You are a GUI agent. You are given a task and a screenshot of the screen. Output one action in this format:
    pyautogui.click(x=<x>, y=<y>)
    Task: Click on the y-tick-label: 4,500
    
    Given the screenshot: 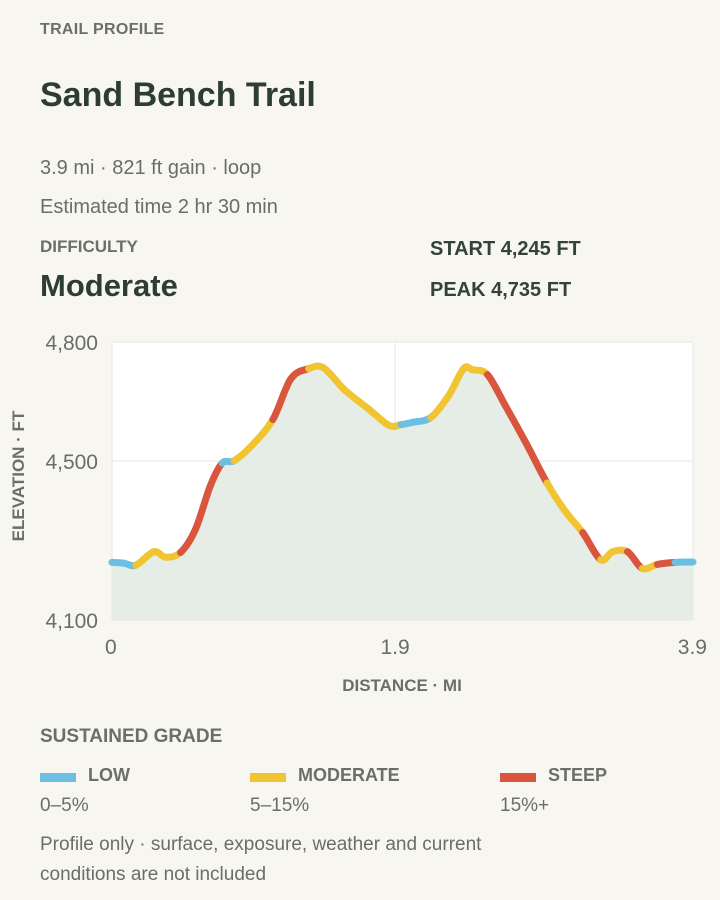 What is the action you would take?
    pyautogui.click(x=71, y=462)
    